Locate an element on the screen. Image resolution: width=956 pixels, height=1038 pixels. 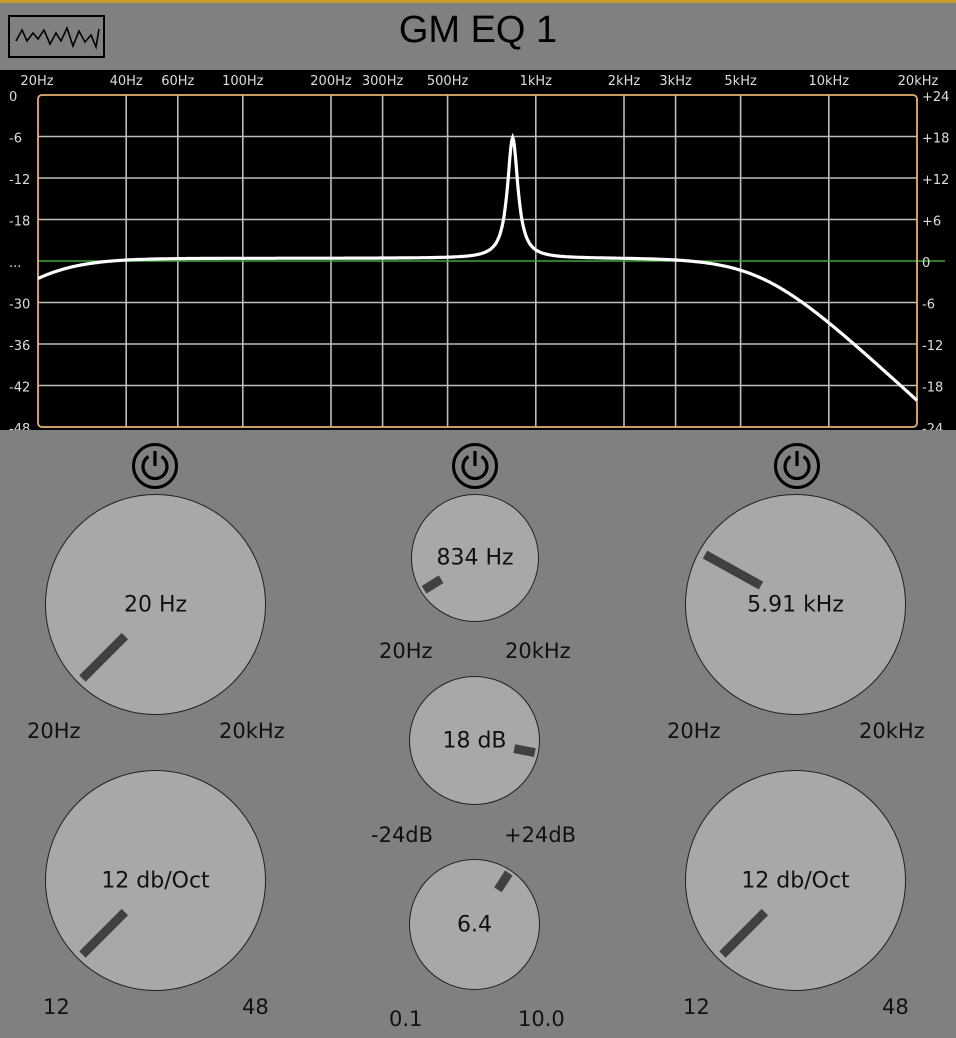
knob-value: 834 Hz is located at coordinates (475, 558).